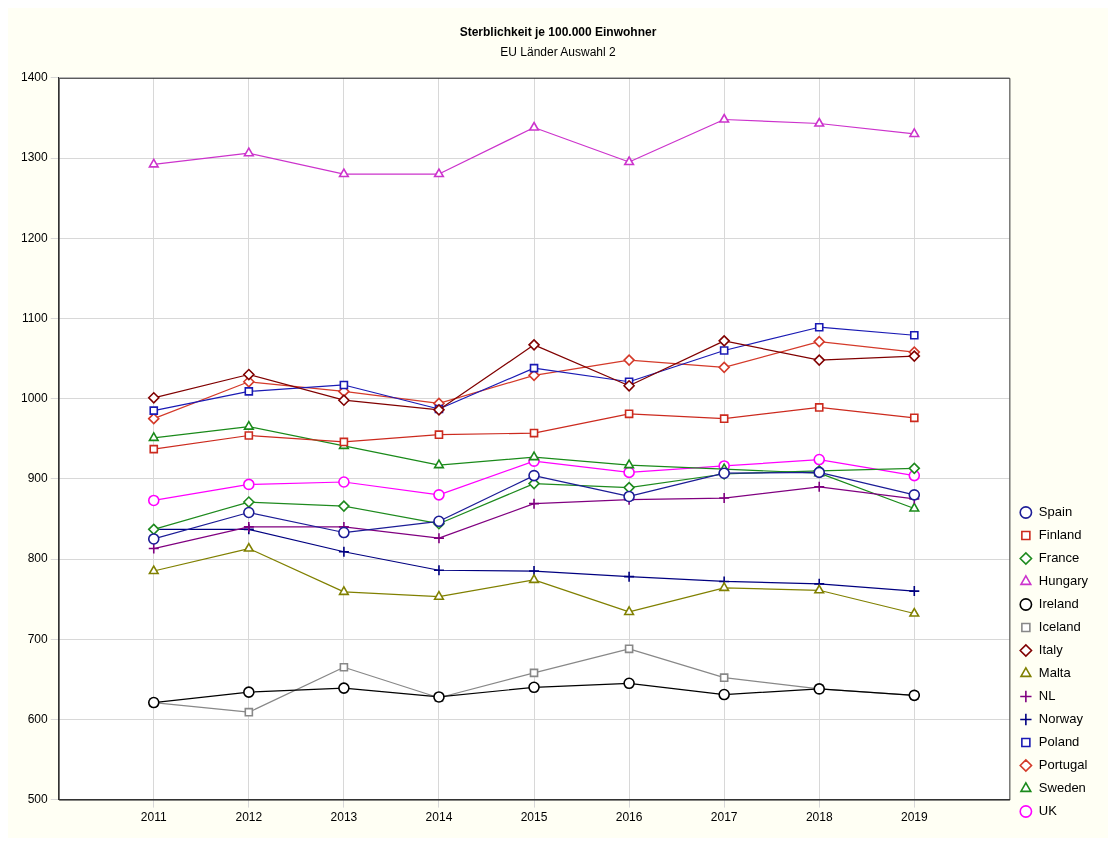 The image size is (1117, 845). I want to click on legend-label: Spain, so click(1055, 512).